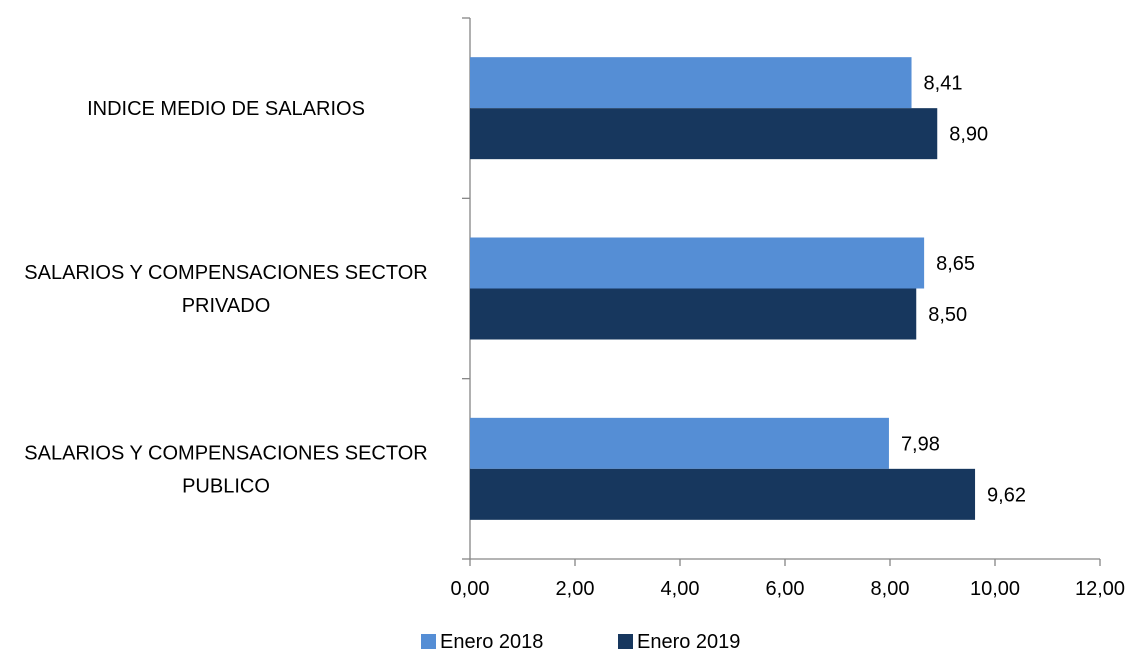 The height and width of the screenshot is (665, 1143). Describe the element at coordinates (688, 642) in the screenshot. I see `legend-label: Enero 2019` at that location.